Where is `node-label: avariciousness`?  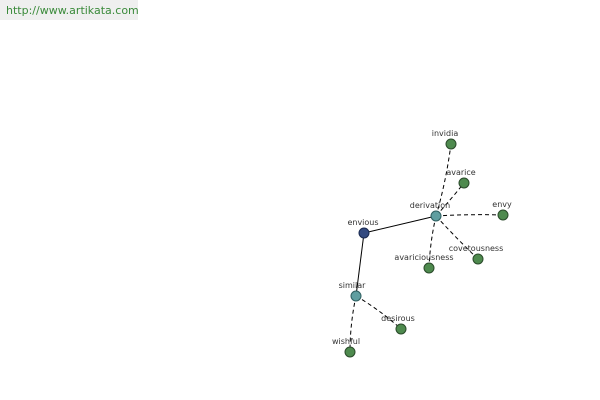
node-label: avariciousness is located at coordinates (423, 257).